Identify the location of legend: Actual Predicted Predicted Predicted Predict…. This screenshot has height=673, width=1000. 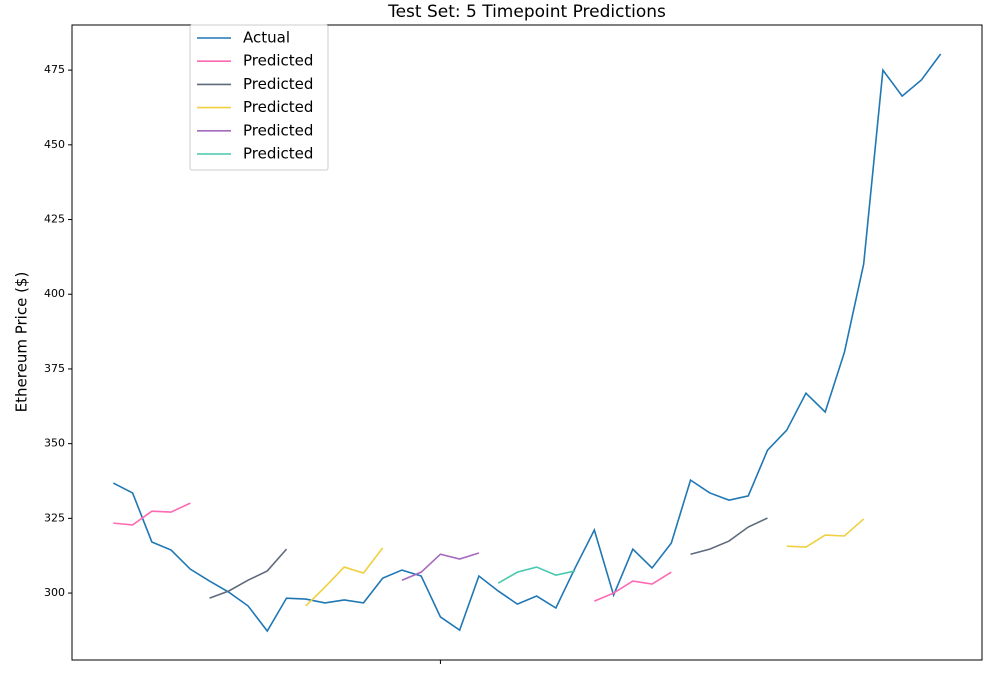
(259, 97).